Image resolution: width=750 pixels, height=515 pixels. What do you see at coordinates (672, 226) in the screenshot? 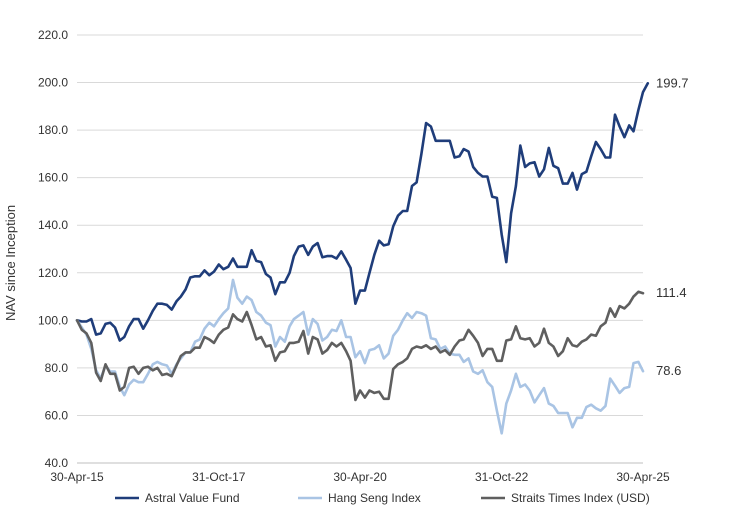
I see `end-value-labels: 199.7 78.6 111.4` at bounding box center [672, 226].